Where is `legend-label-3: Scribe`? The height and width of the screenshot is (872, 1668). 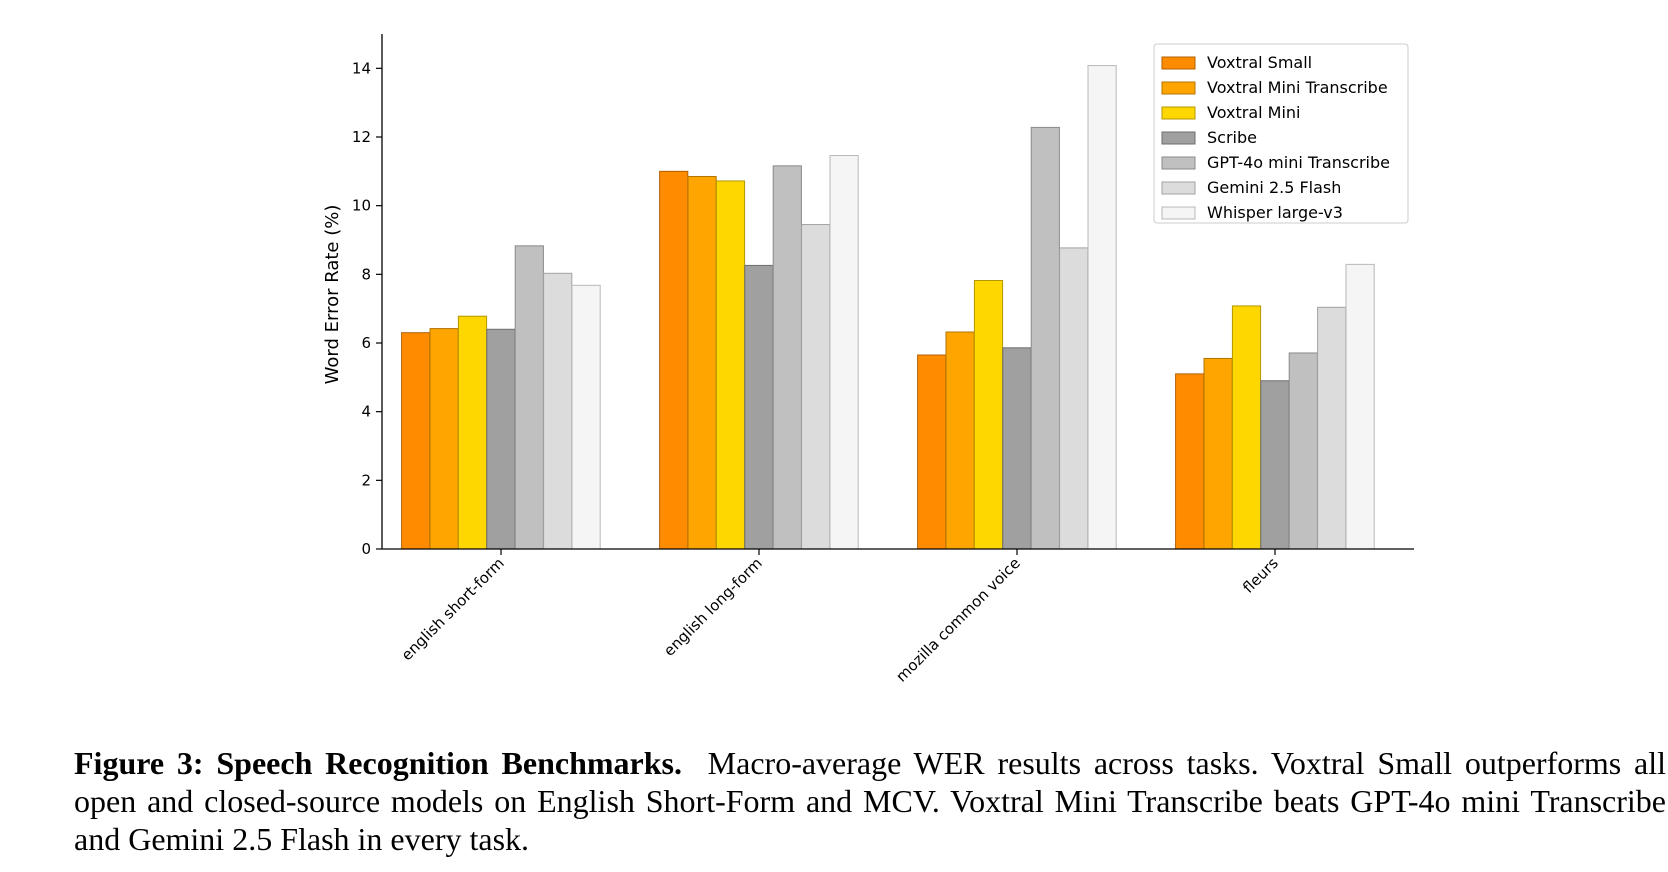 legend-label-3: Scribe is located at coordinates (1232, 137).